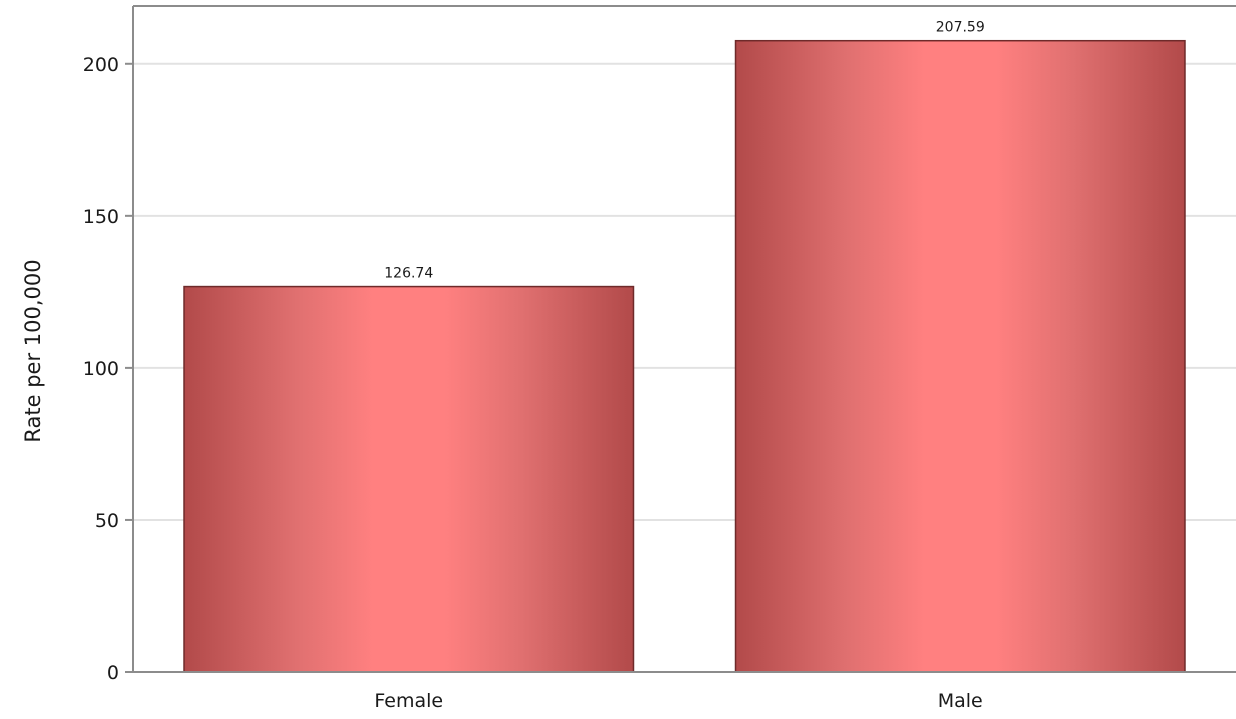 The height and width of the screenshot is (719, 1236). I want to click on data-label-female: 126.74, so click(408, 274).